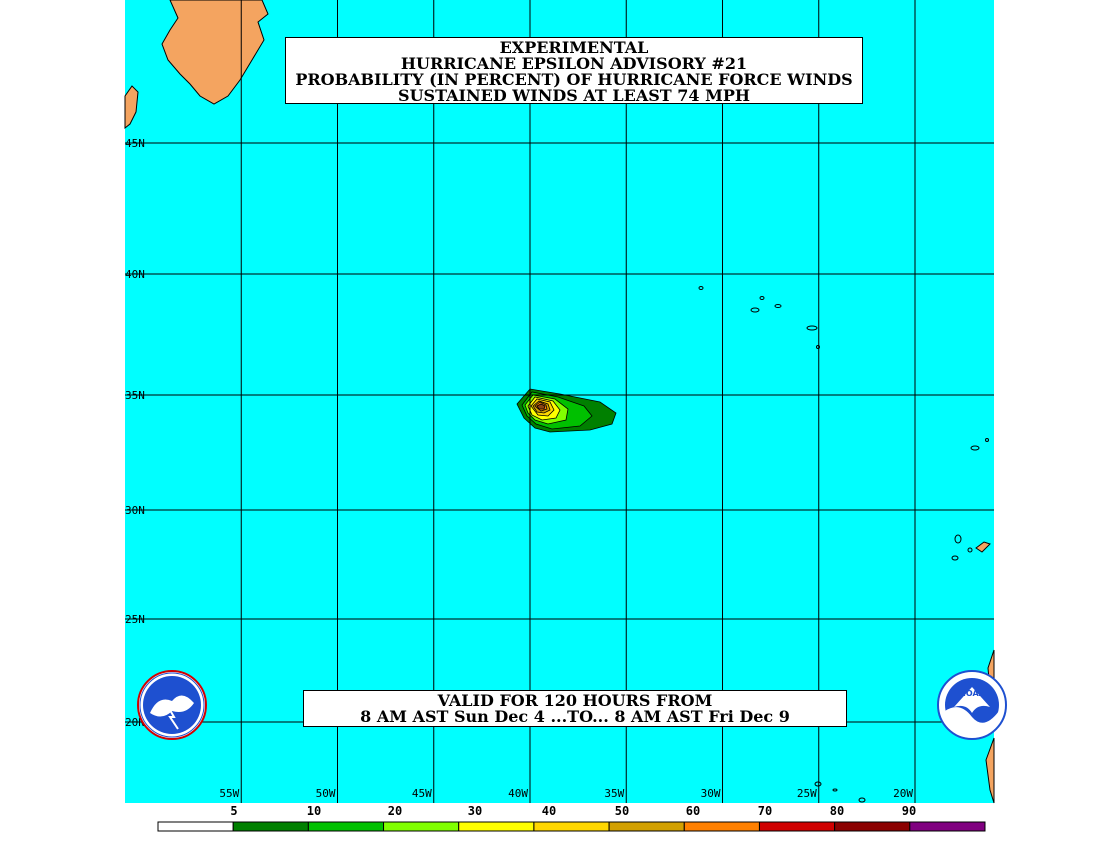 This screenshot has height=843, width=1119. What do you see at coordinates (549, 811) in the screenshot?
I see `legend-label: 40` at bounding box center [549, 811].